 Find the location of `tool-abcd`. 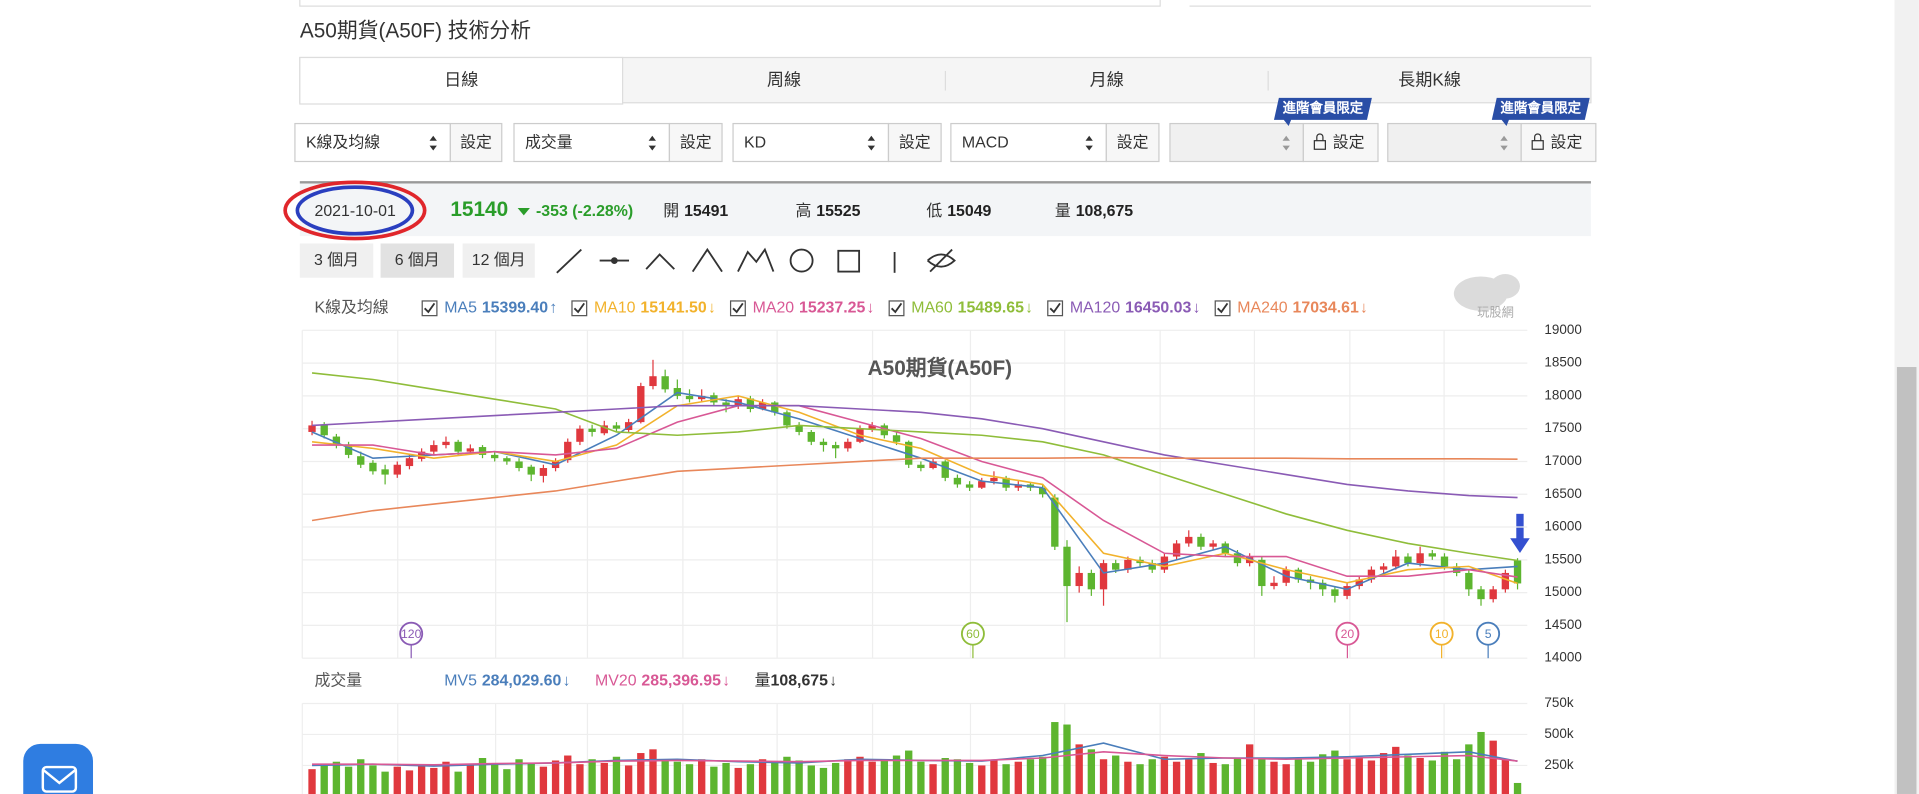

tool-abcd is located at coordinates (756, 260).